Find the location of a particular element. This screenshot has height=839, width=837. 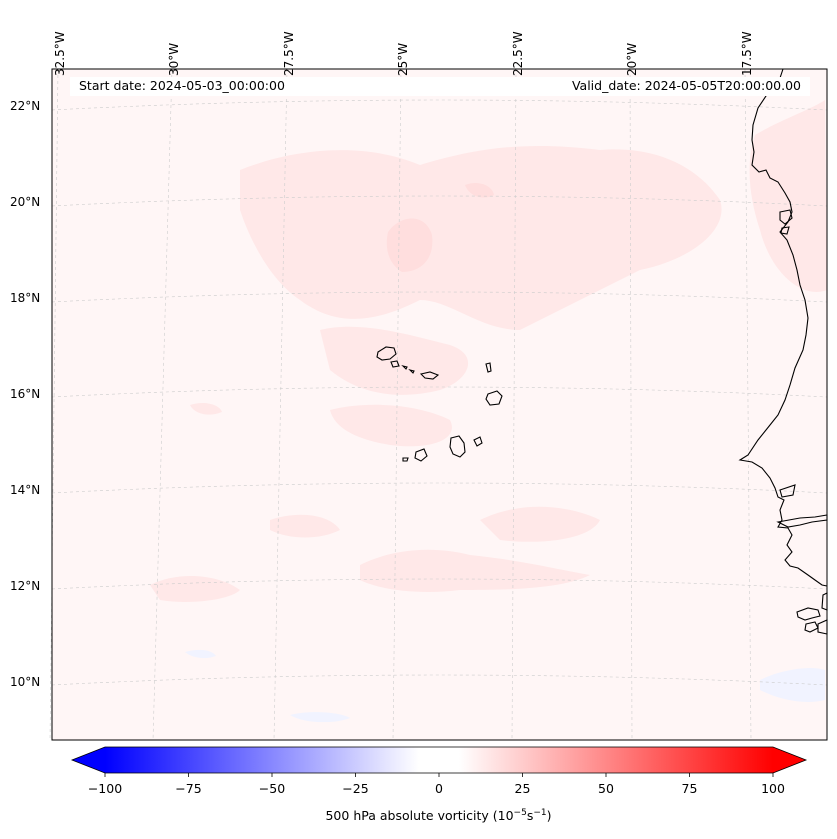

lat-label-16n: 16°N is located at coordinates (25, 394).